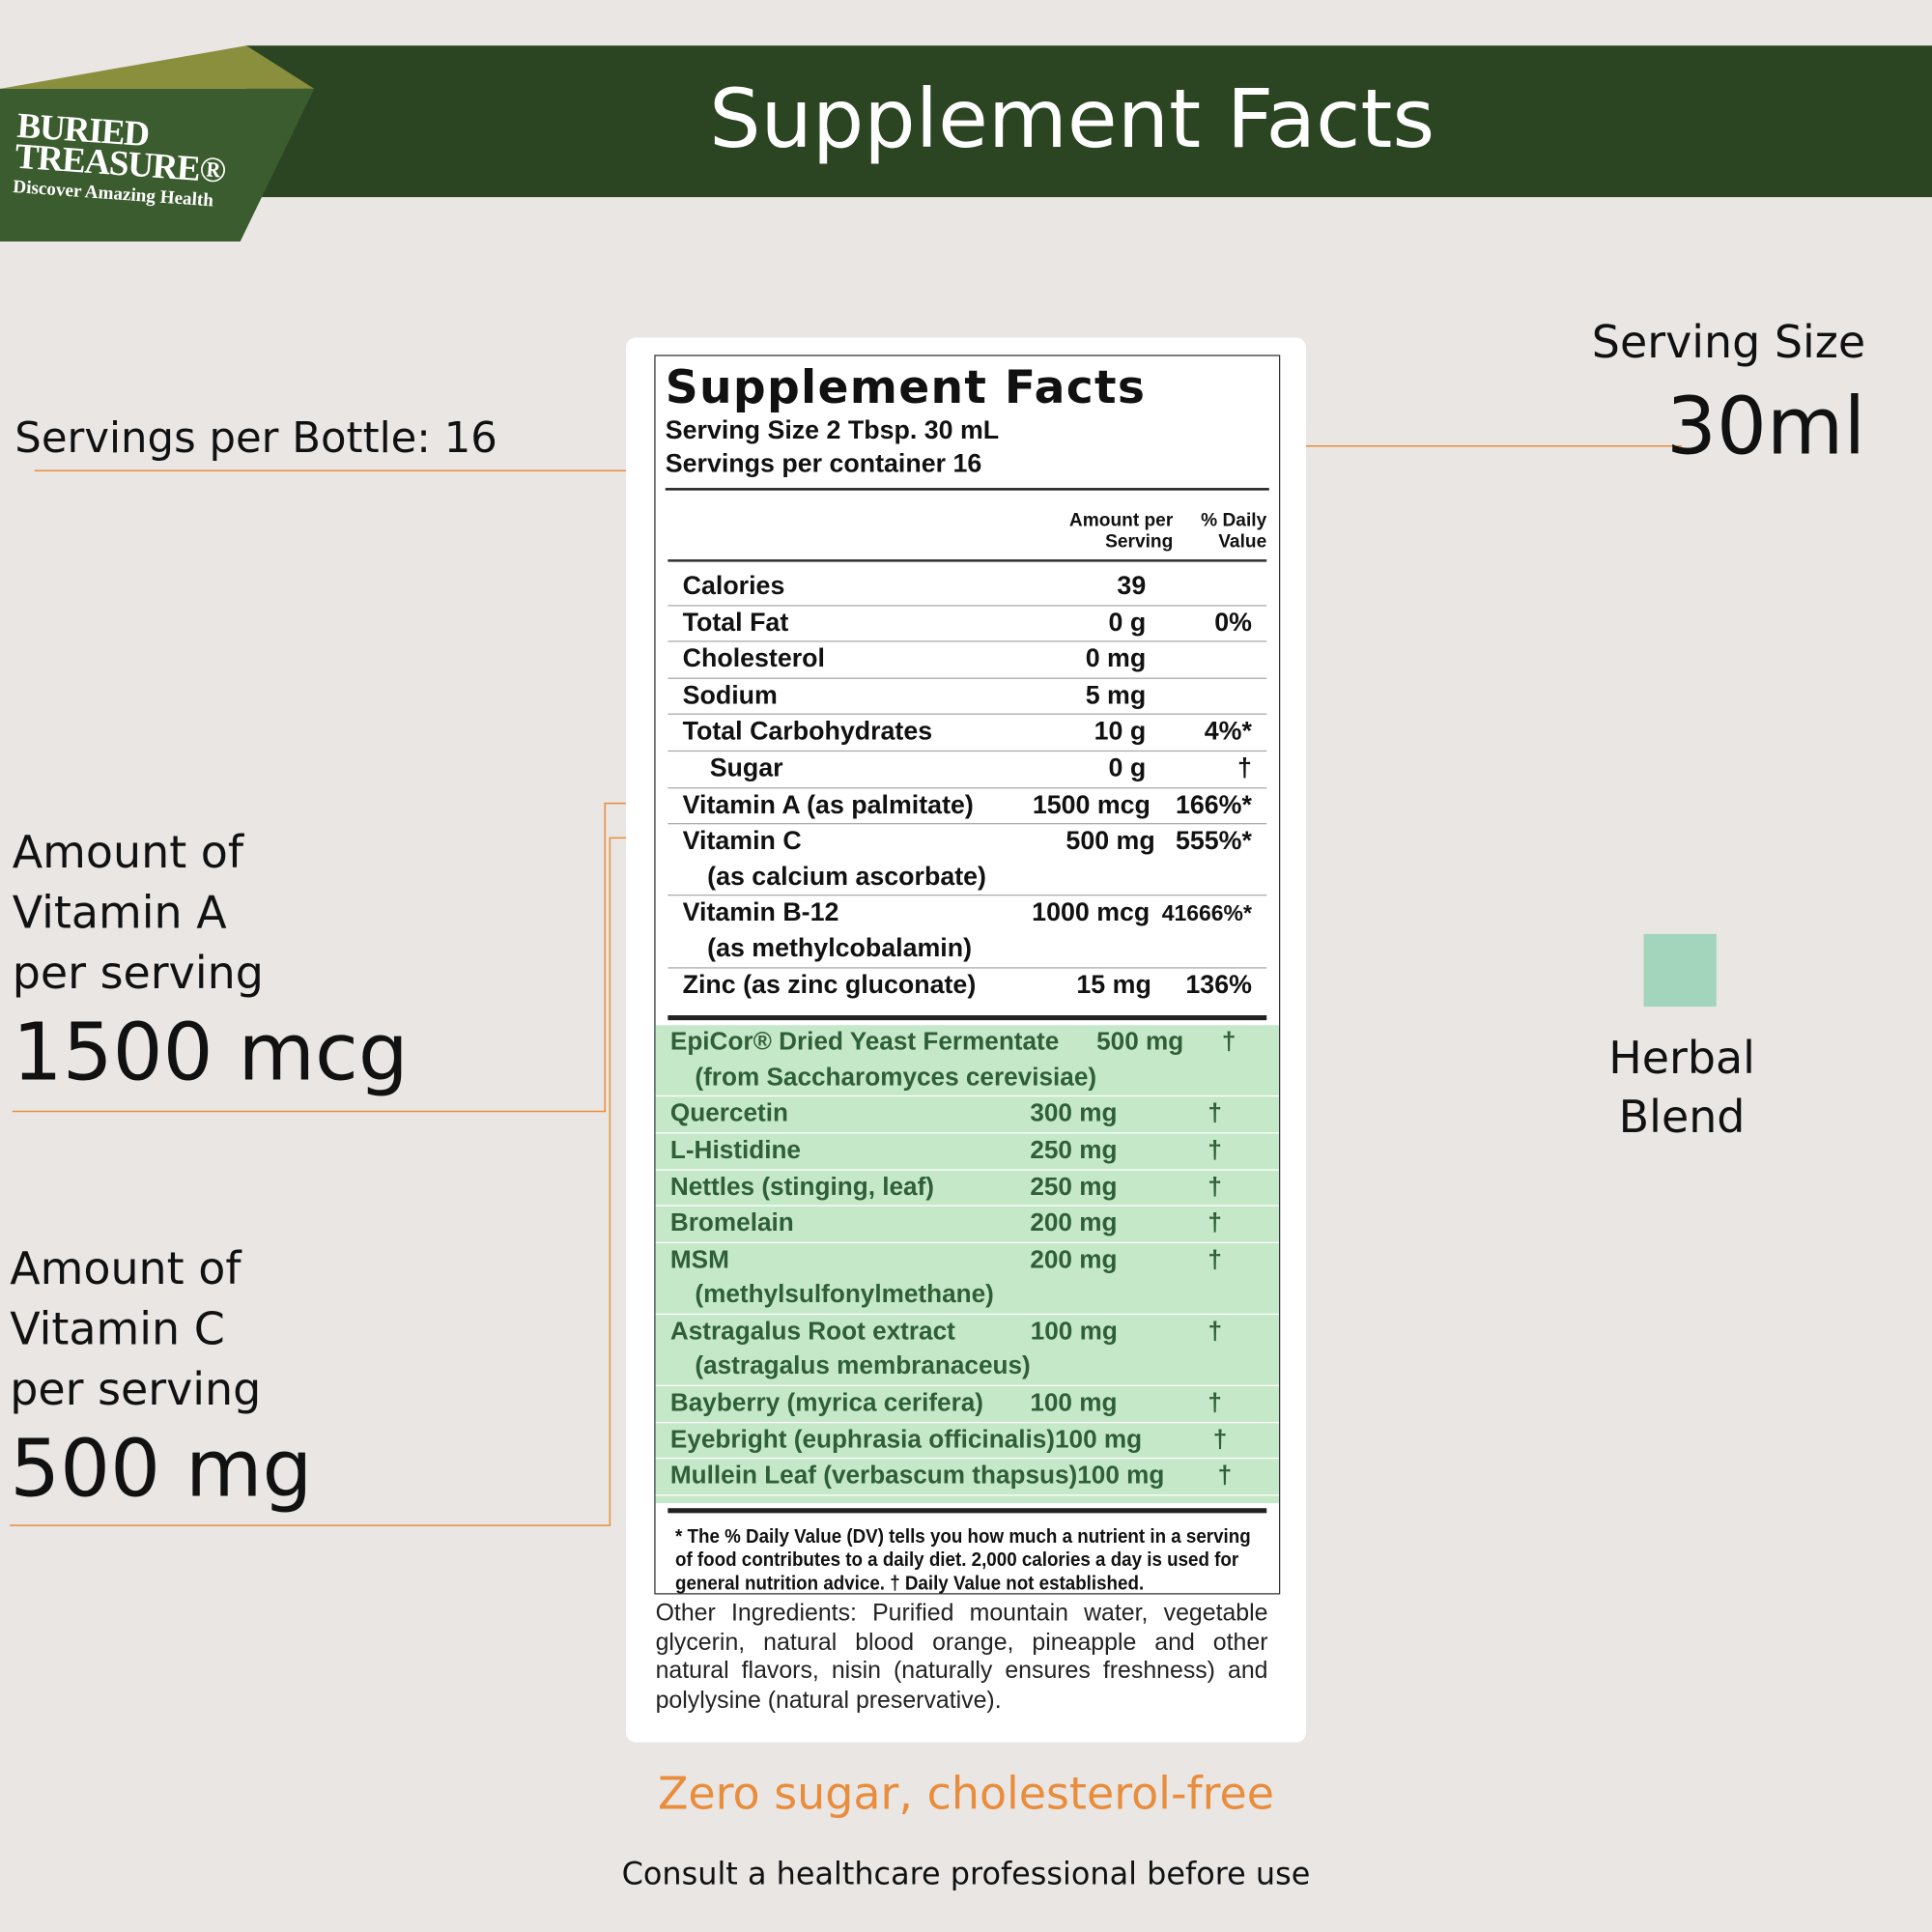  I want to click on callout-label: Amount of Vitamin C per serving, so click(136, 1330).